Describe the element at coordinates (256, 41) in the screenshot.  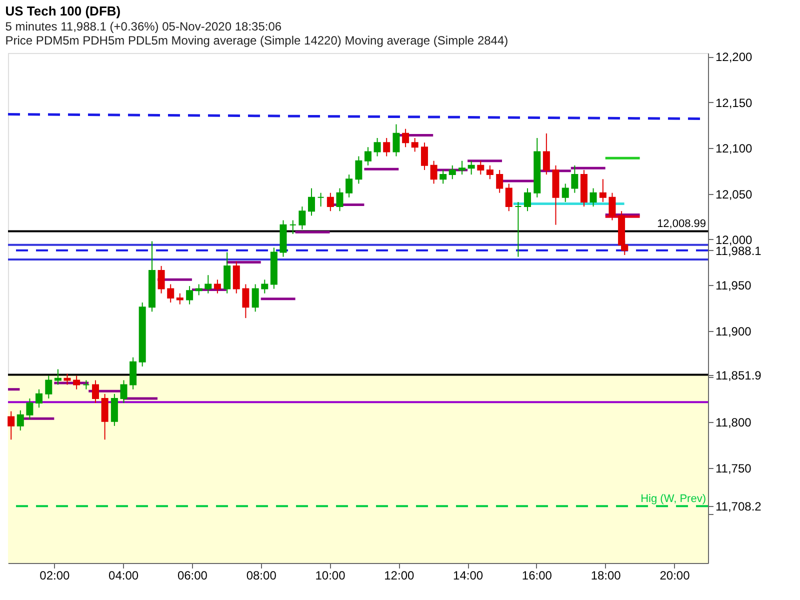
I see `text: Price PDM5m PDH5m PDL5m Moving average (Simple 14220) Moving average (Simple 2844)` at that location.